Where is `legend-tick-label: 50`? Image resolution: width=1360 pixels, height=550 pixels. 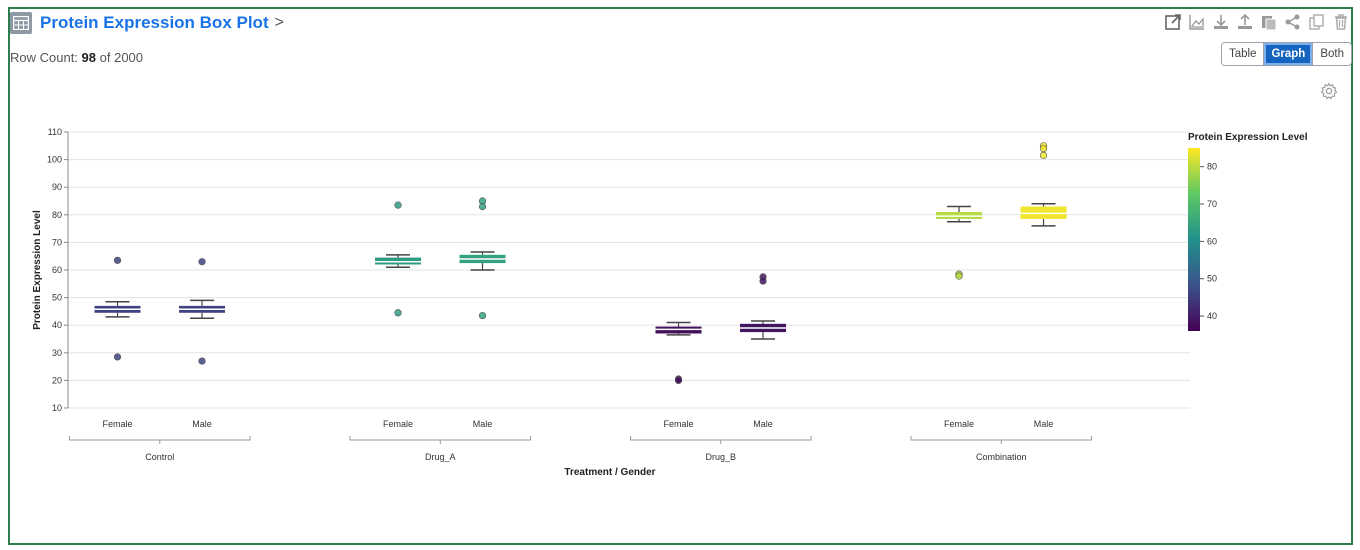
legend-tick-label: 50 is located at coordinates (1212, 279).